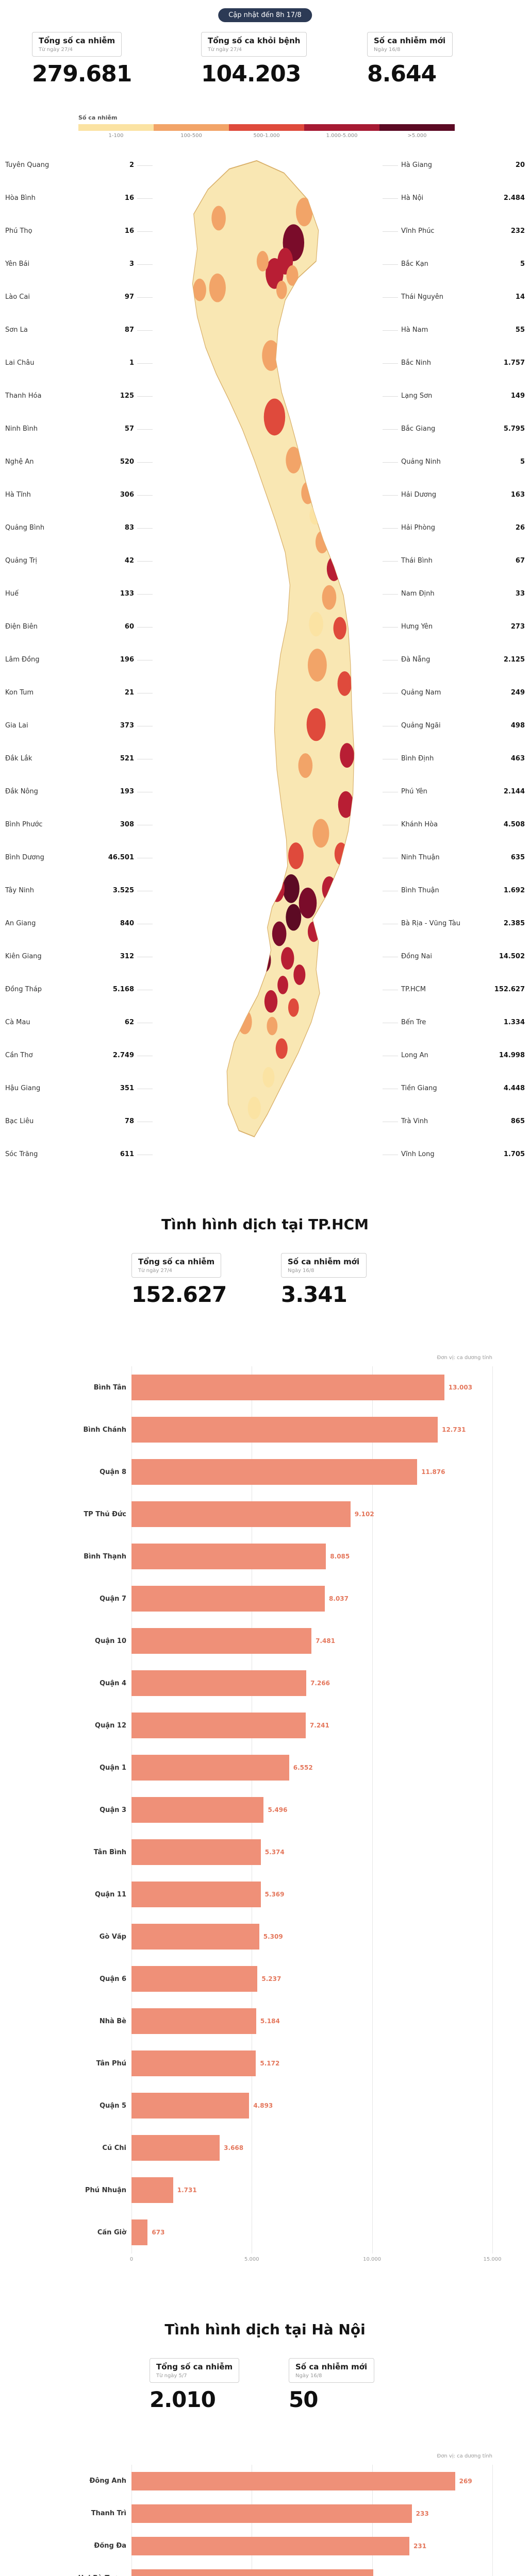  What do you see at coordinates (121, 857) in the screenshot?
I see `province-case-count: 46.501` at bounding box center [121, 857].